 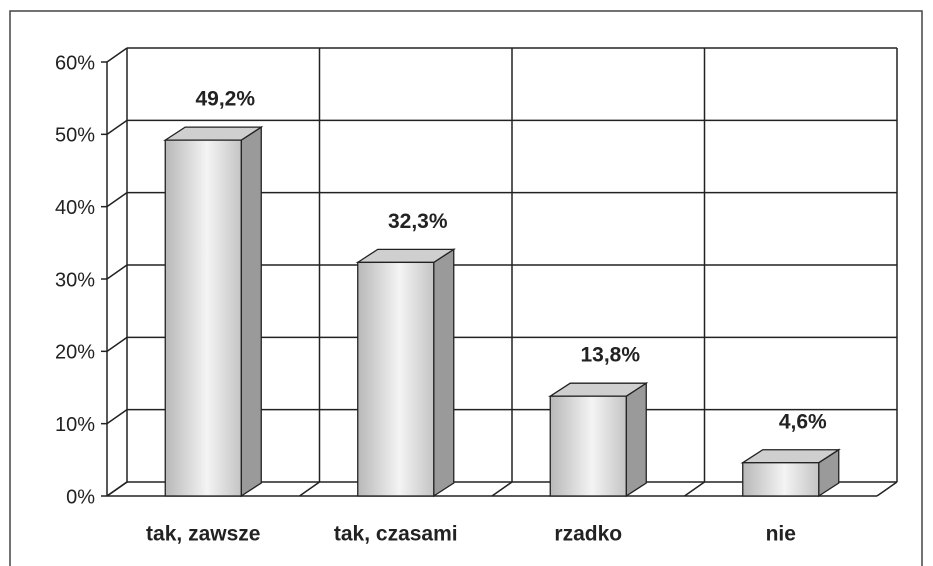 What do you see at coordinates (781, 534) in the screenshot?
I see `x-tick-label: nie` at bounding box center [781, 534].